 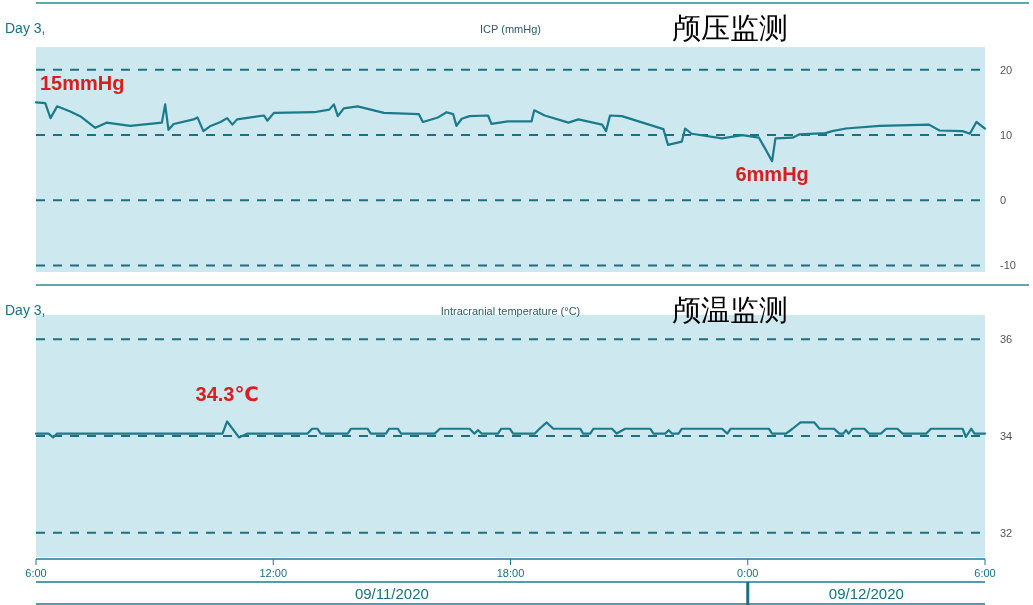 What do you see at coordinates (866, 593) in the screenshot?
I see `text: 09/12/2020` at bounding box center [866, 593].